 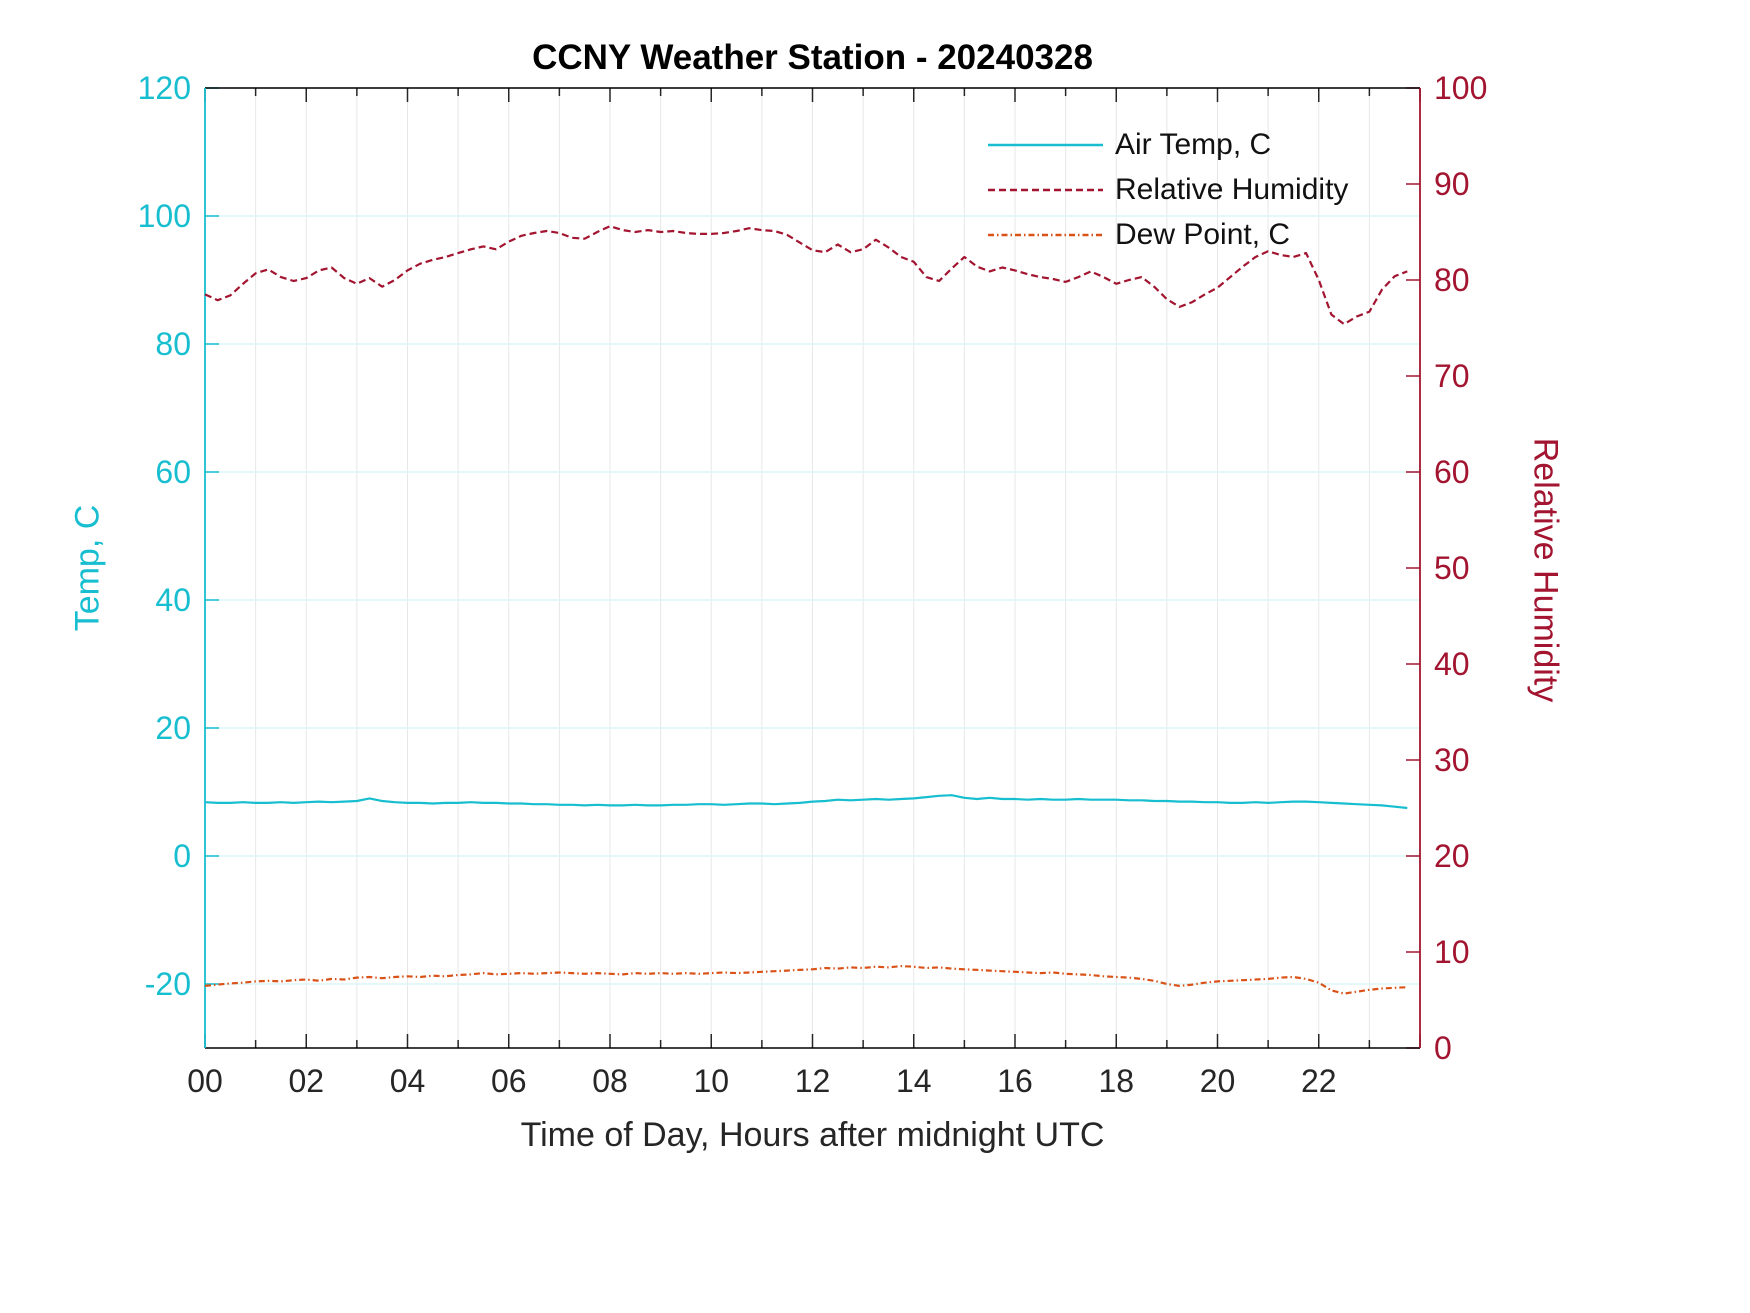 I want to click on x-tick-label: 10, so click(x=711, y=1081).